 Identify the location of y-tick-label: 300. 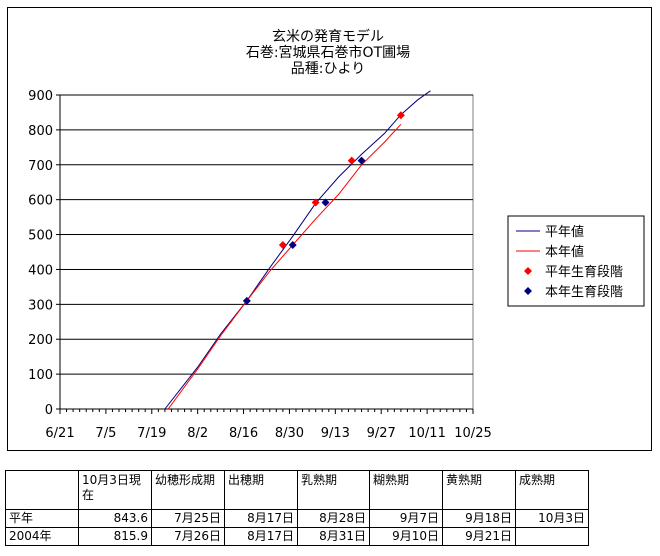
(40, 305).